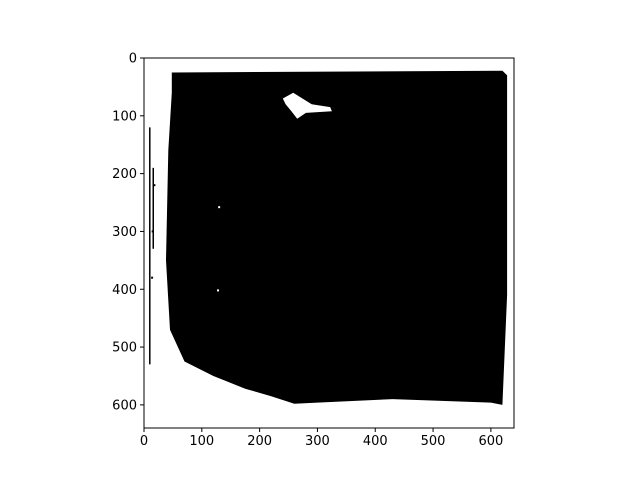  I want to click on x-tick-label: 100, so click(201, 441).